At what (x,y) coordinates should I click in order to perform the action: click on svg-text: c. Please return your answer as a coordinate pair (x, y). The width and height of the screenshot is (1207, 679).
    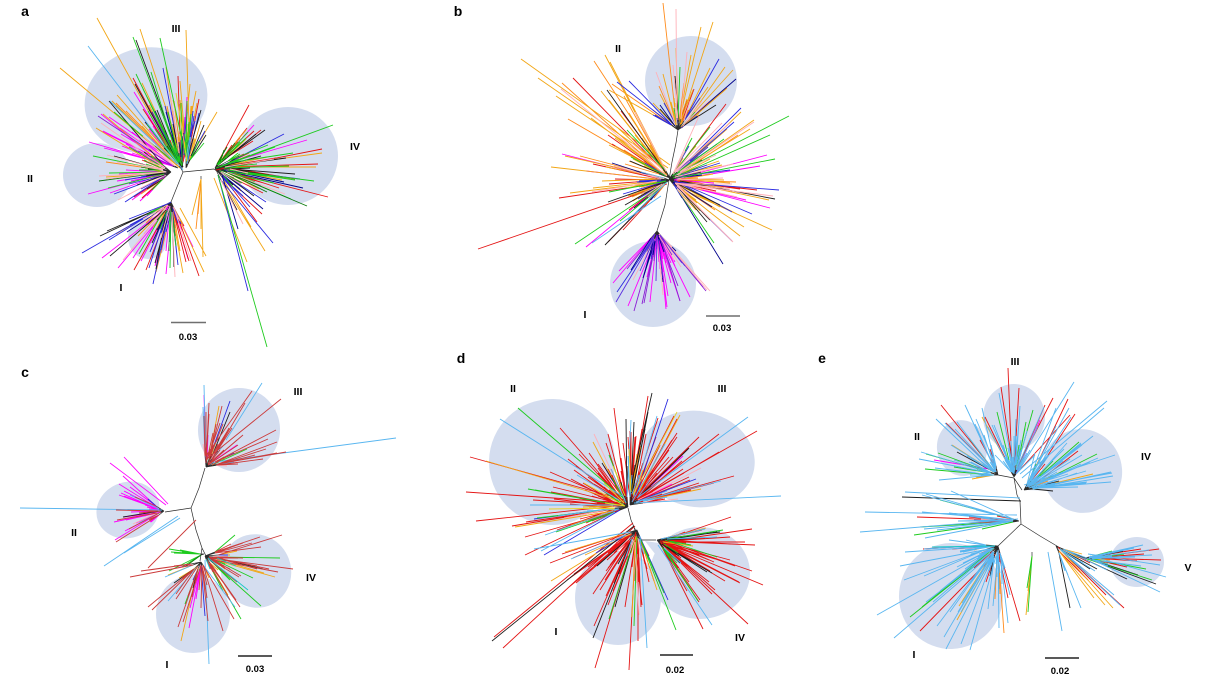
    Looking at the image, I should click on (25, 372).